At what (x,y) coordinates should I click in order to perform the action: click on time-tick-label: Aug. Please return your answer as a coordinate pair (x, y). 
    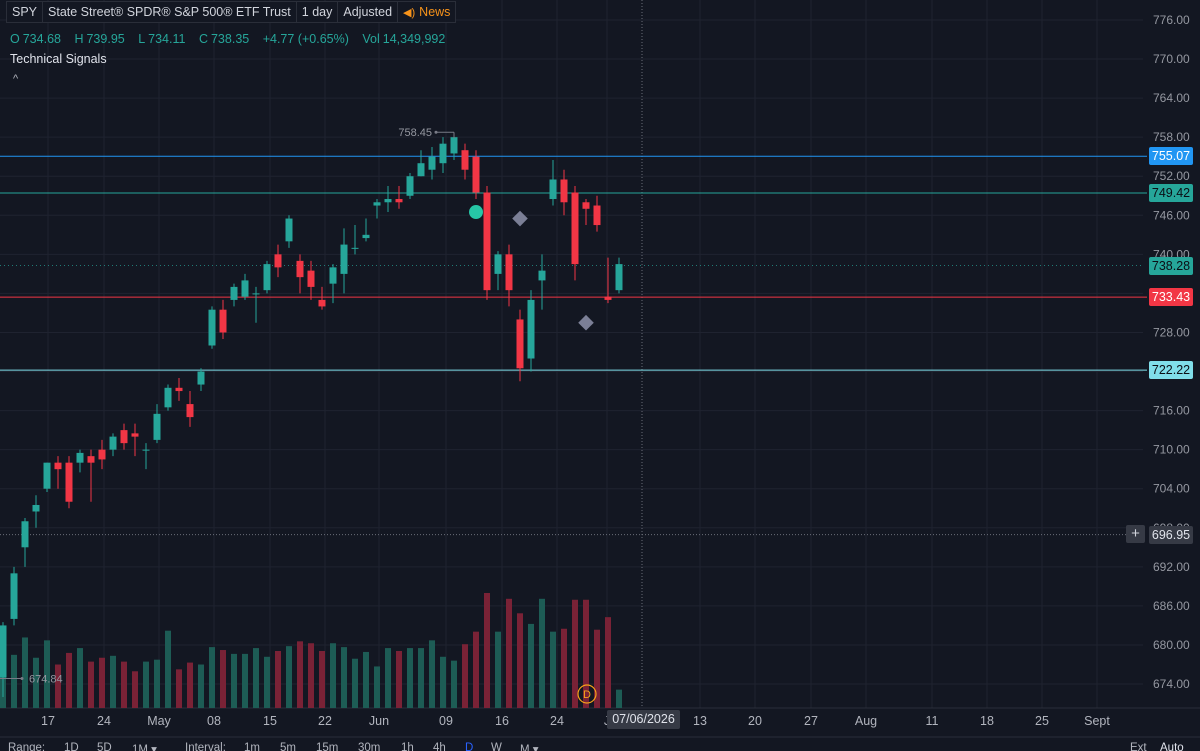
    Looking at the image, I should click on (866, 721).